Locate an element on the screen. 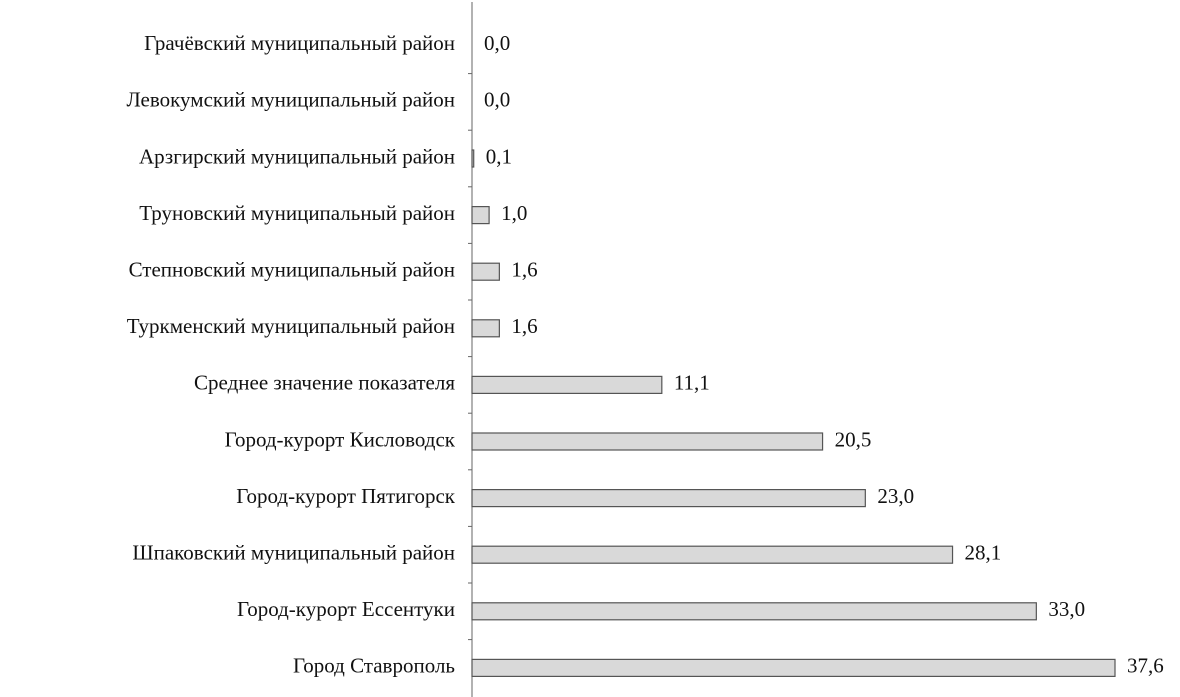 The width and height of the screenshot is (1180, 697). value-label: 28,1 is located at coordinates (983, 553).